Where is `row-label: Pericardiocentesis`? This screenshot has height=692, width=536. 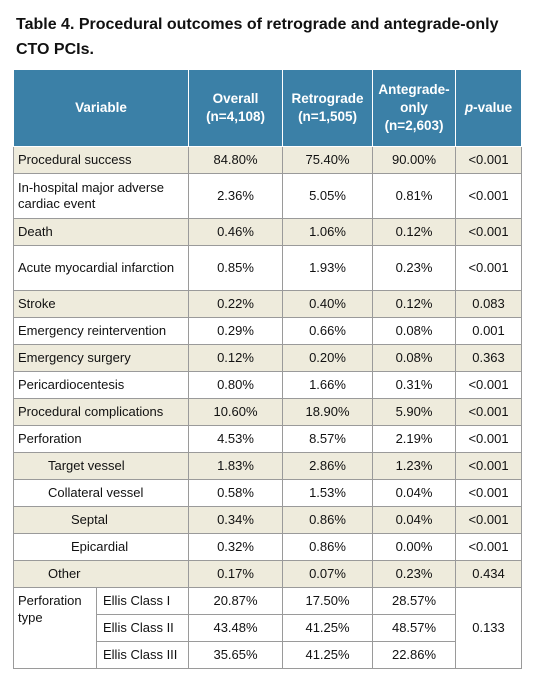 row-label: Pericardiocentesis is located at coordinates (101, 385).